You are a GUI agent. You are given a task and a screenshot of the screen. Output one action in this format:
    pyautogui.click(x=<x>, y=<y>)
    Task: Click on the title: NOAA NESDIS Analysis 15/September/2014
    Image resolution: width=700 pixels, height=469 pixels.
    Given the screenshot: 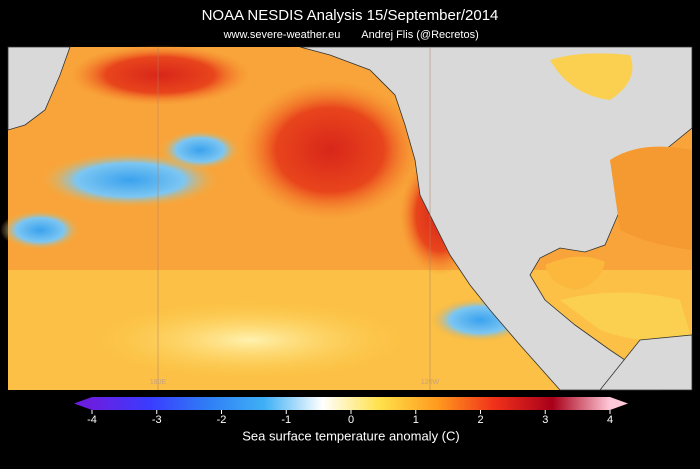 What is the action you would take?
    pyautogui.click(x=350, y=15)
    